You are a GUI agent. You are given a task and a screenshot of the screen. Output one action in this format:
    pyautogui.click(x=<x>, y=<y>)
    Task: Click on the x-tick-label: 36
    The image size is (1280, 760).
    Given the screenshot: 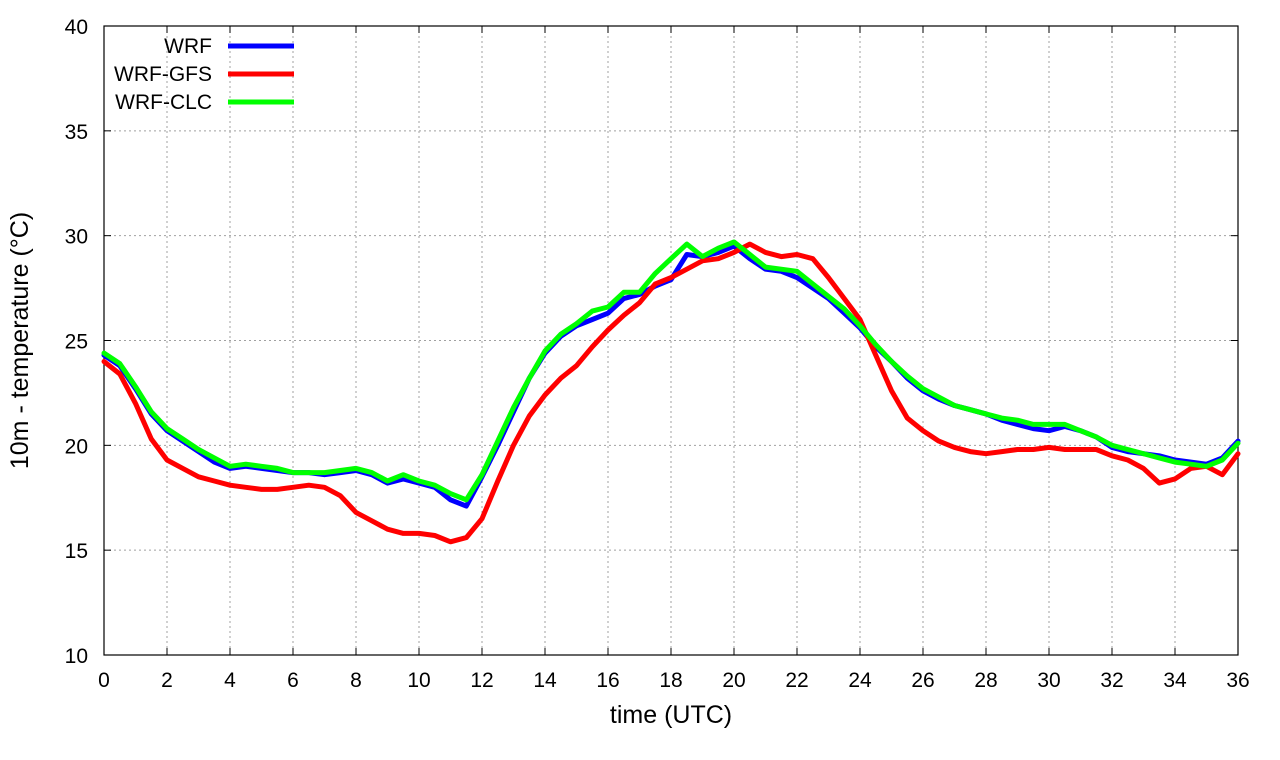 What is the action you would take?
    pyautogui.click(x=1237, y=680)
    